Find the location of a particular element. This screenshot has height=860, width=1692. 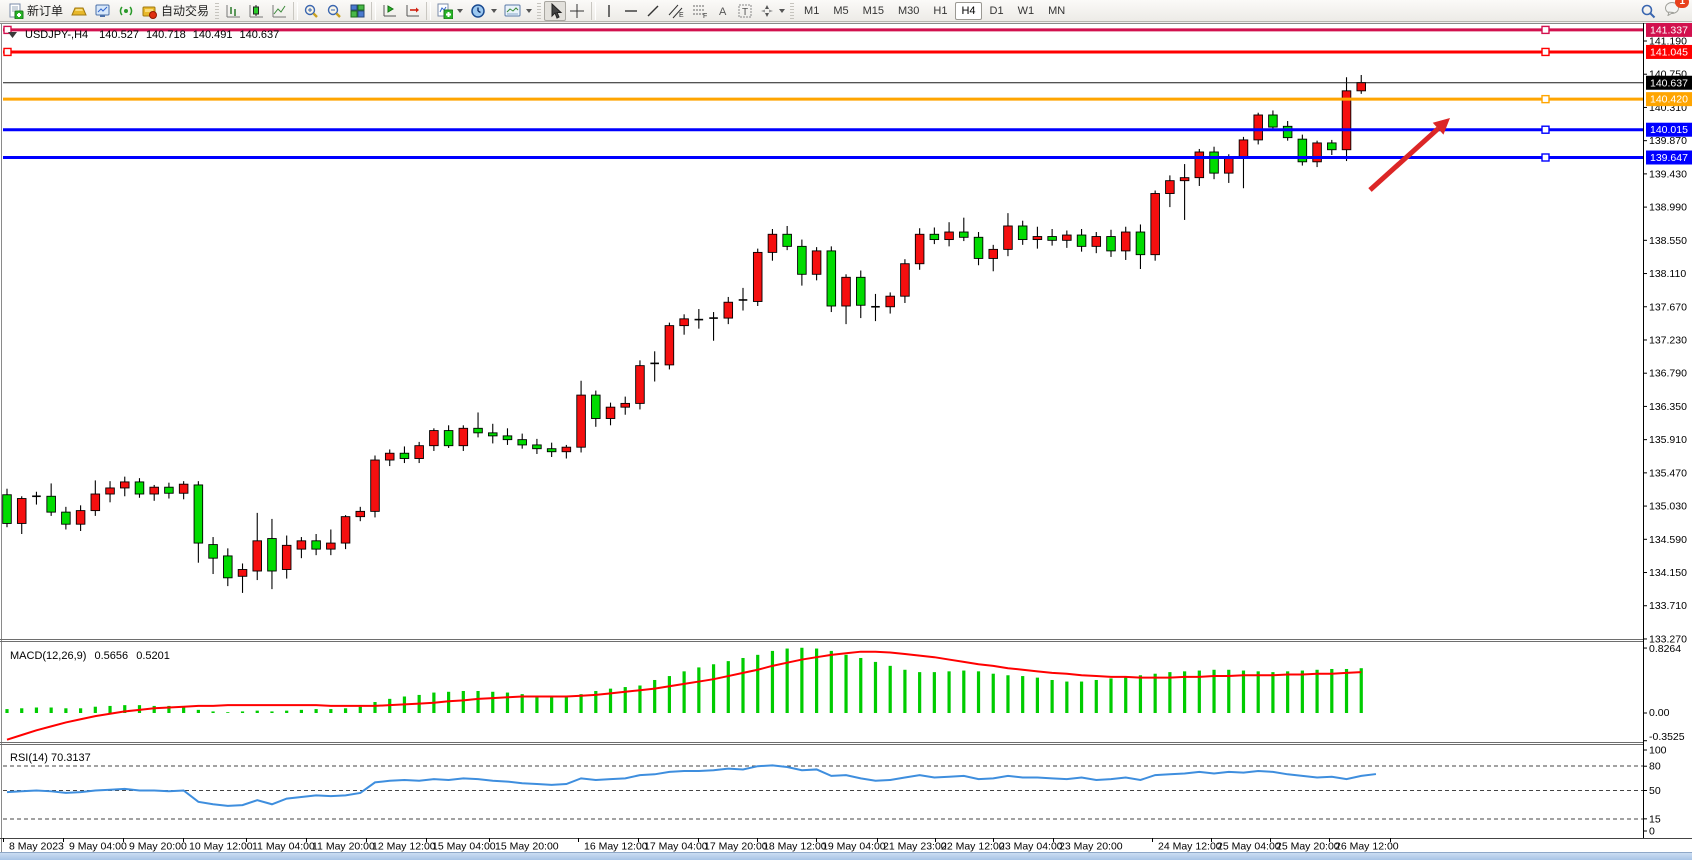

timeframe-button-M15: M15 is located at coordinates (873, 10).